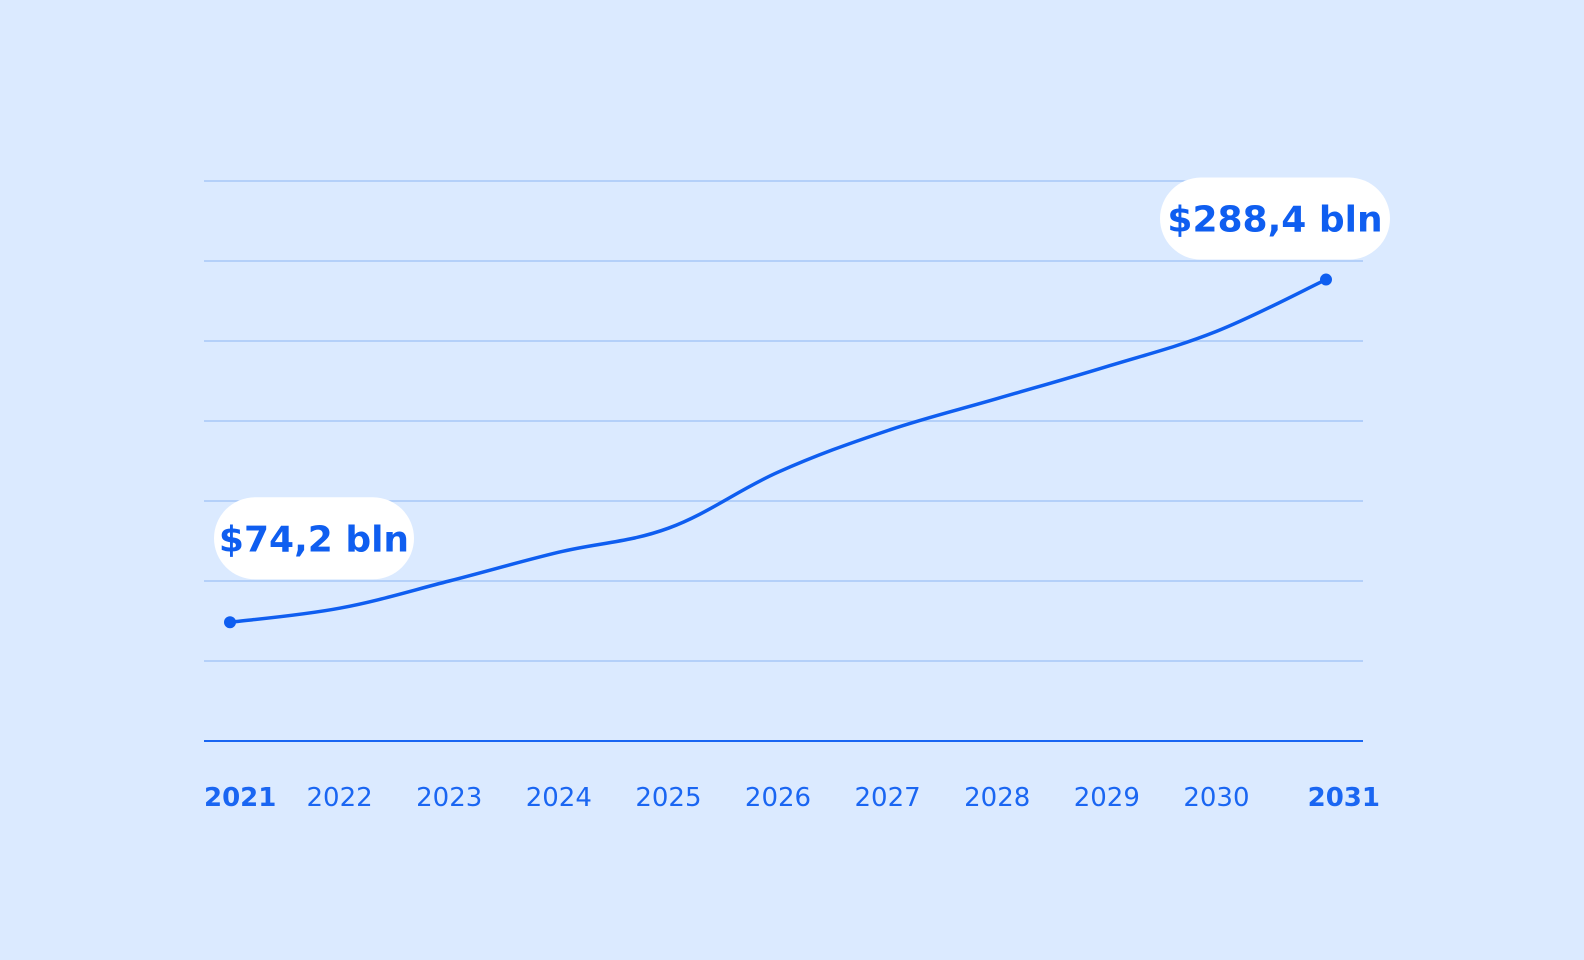 This screenshot has width=1584, height=960. I want to click on x-tick-label: 2027, so click(888, 798).